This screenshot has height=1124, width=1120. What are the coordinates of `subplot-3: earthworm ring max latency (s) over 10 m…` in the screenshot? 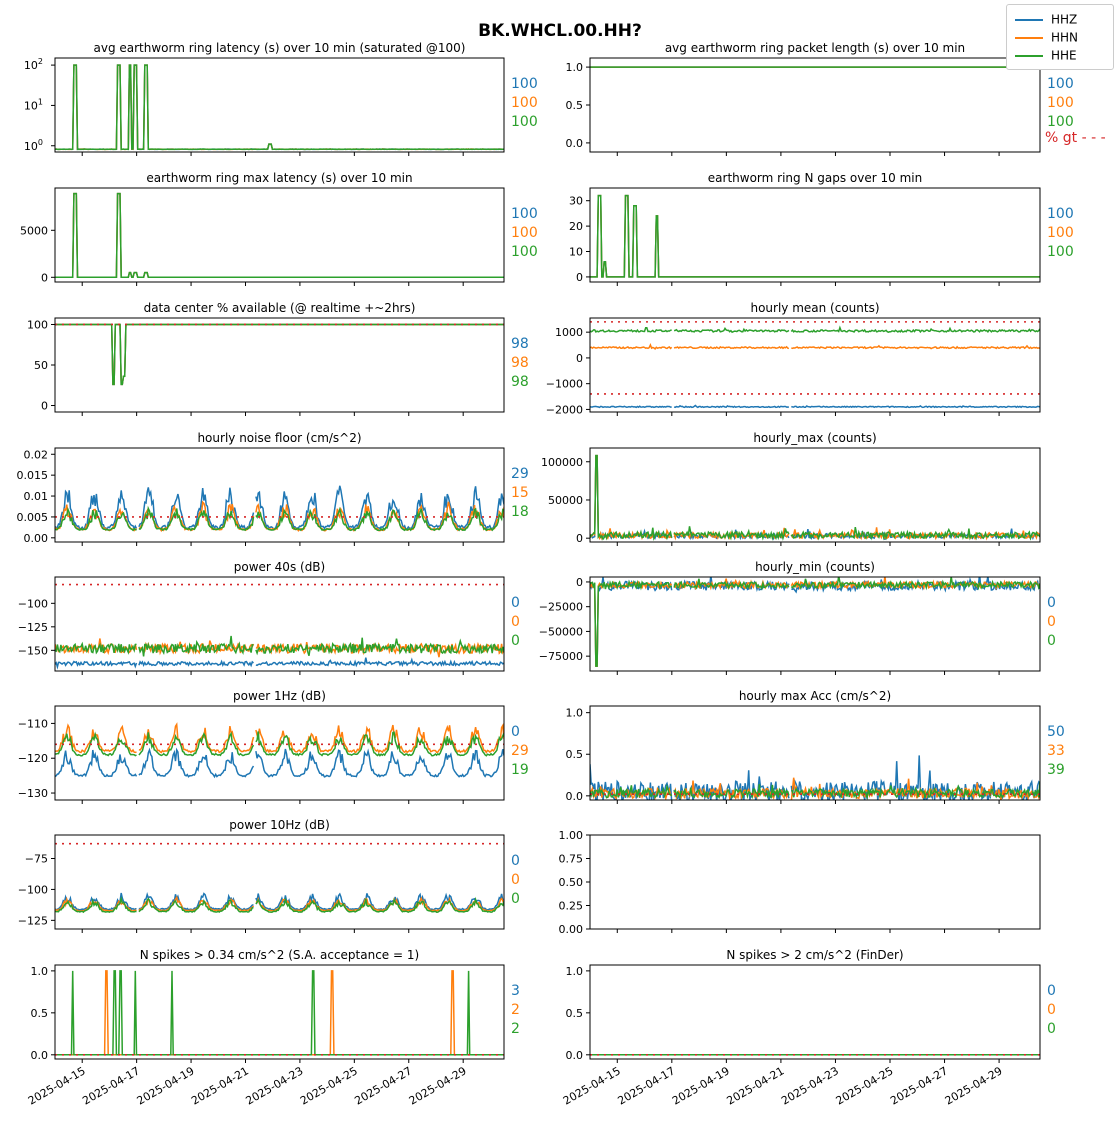 It's located at (279, 228).